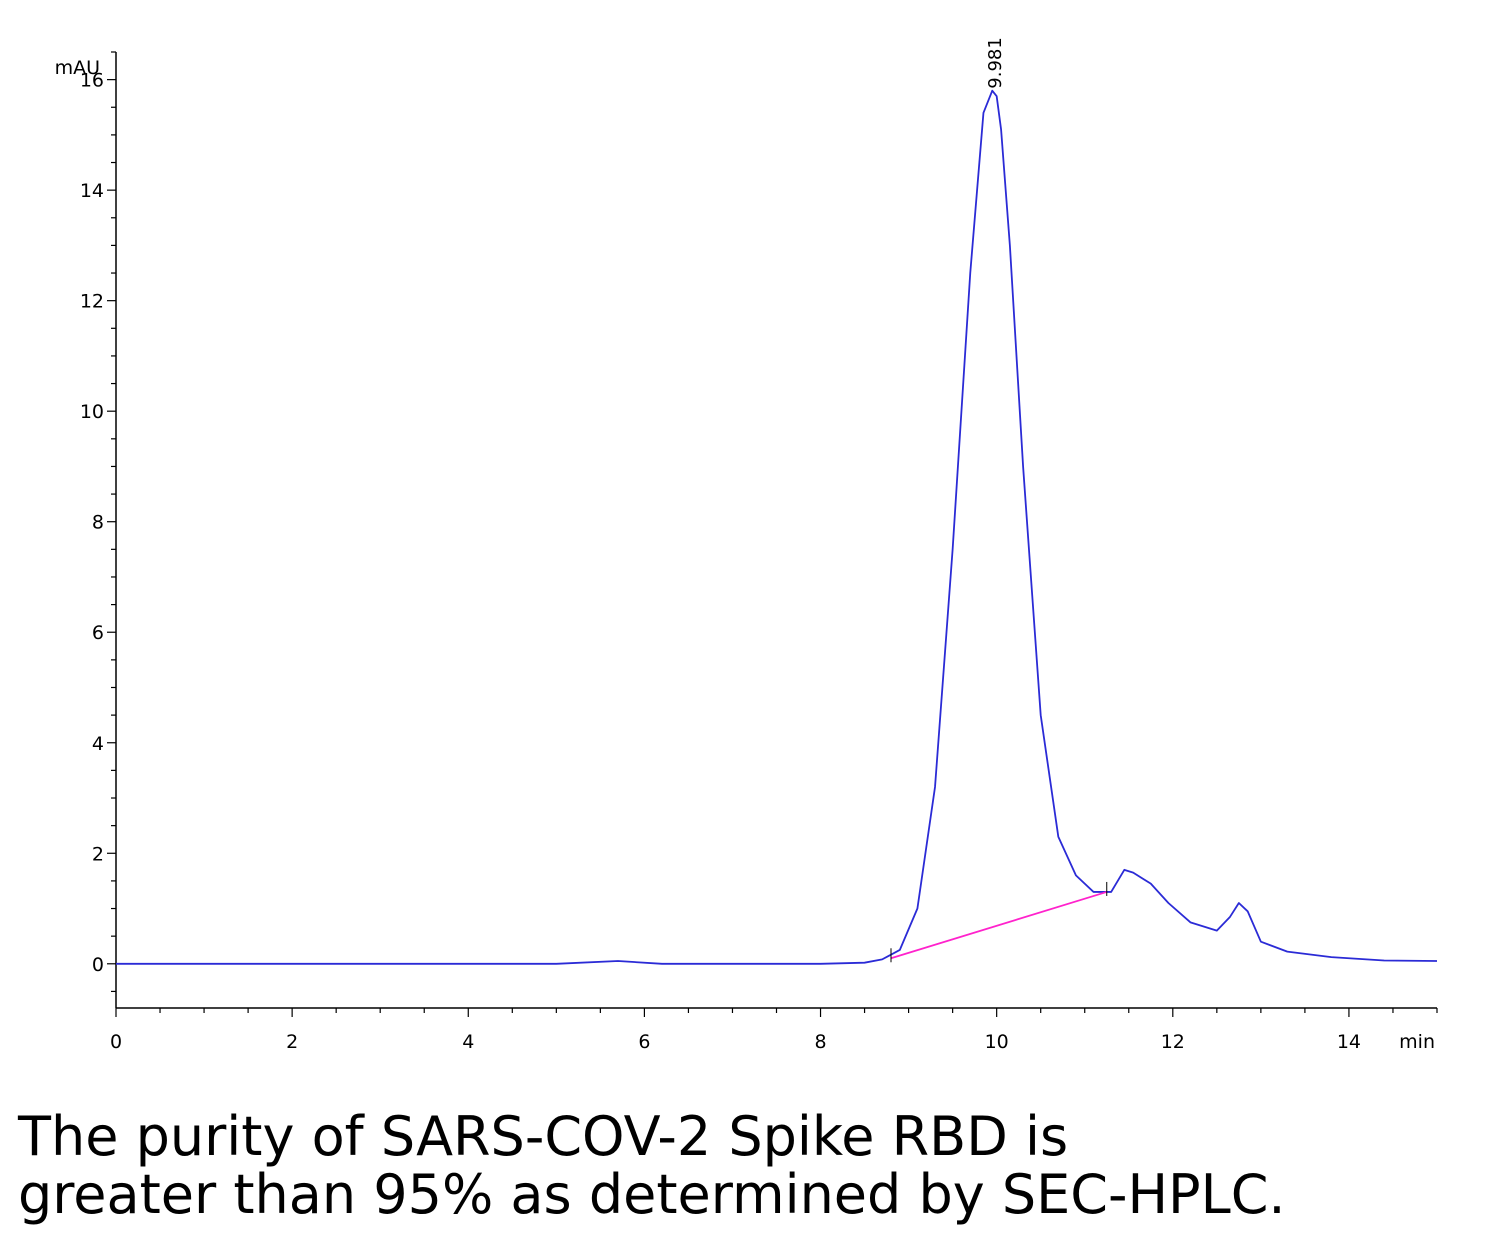 The height and width of the screenshot is (1252, 1500). I want to click on x-tick-label: 6, so click(644, 1042).